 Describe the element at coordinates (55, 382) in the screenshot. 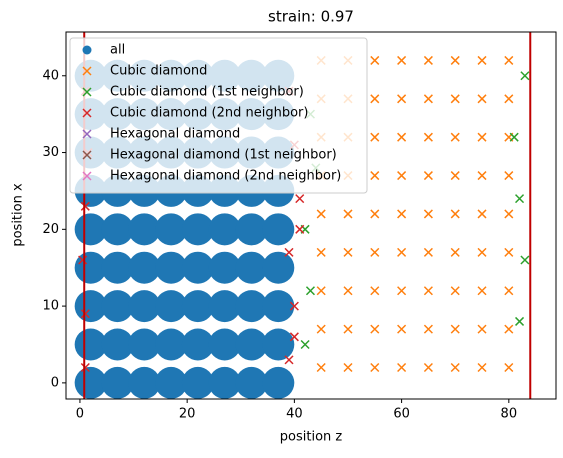

I see `y-tick-label: 0` at that location.